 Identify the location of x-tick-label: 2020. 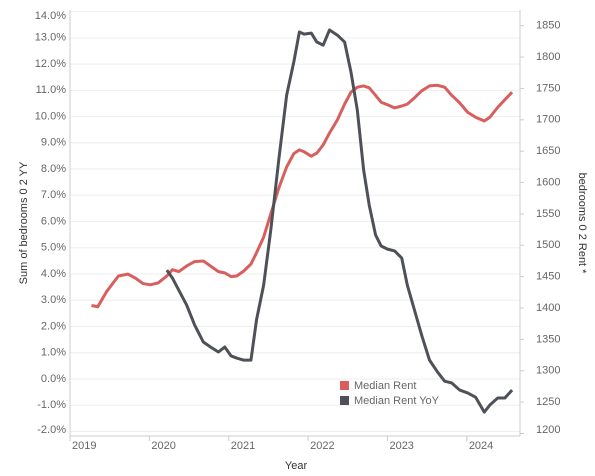
(163, 446).